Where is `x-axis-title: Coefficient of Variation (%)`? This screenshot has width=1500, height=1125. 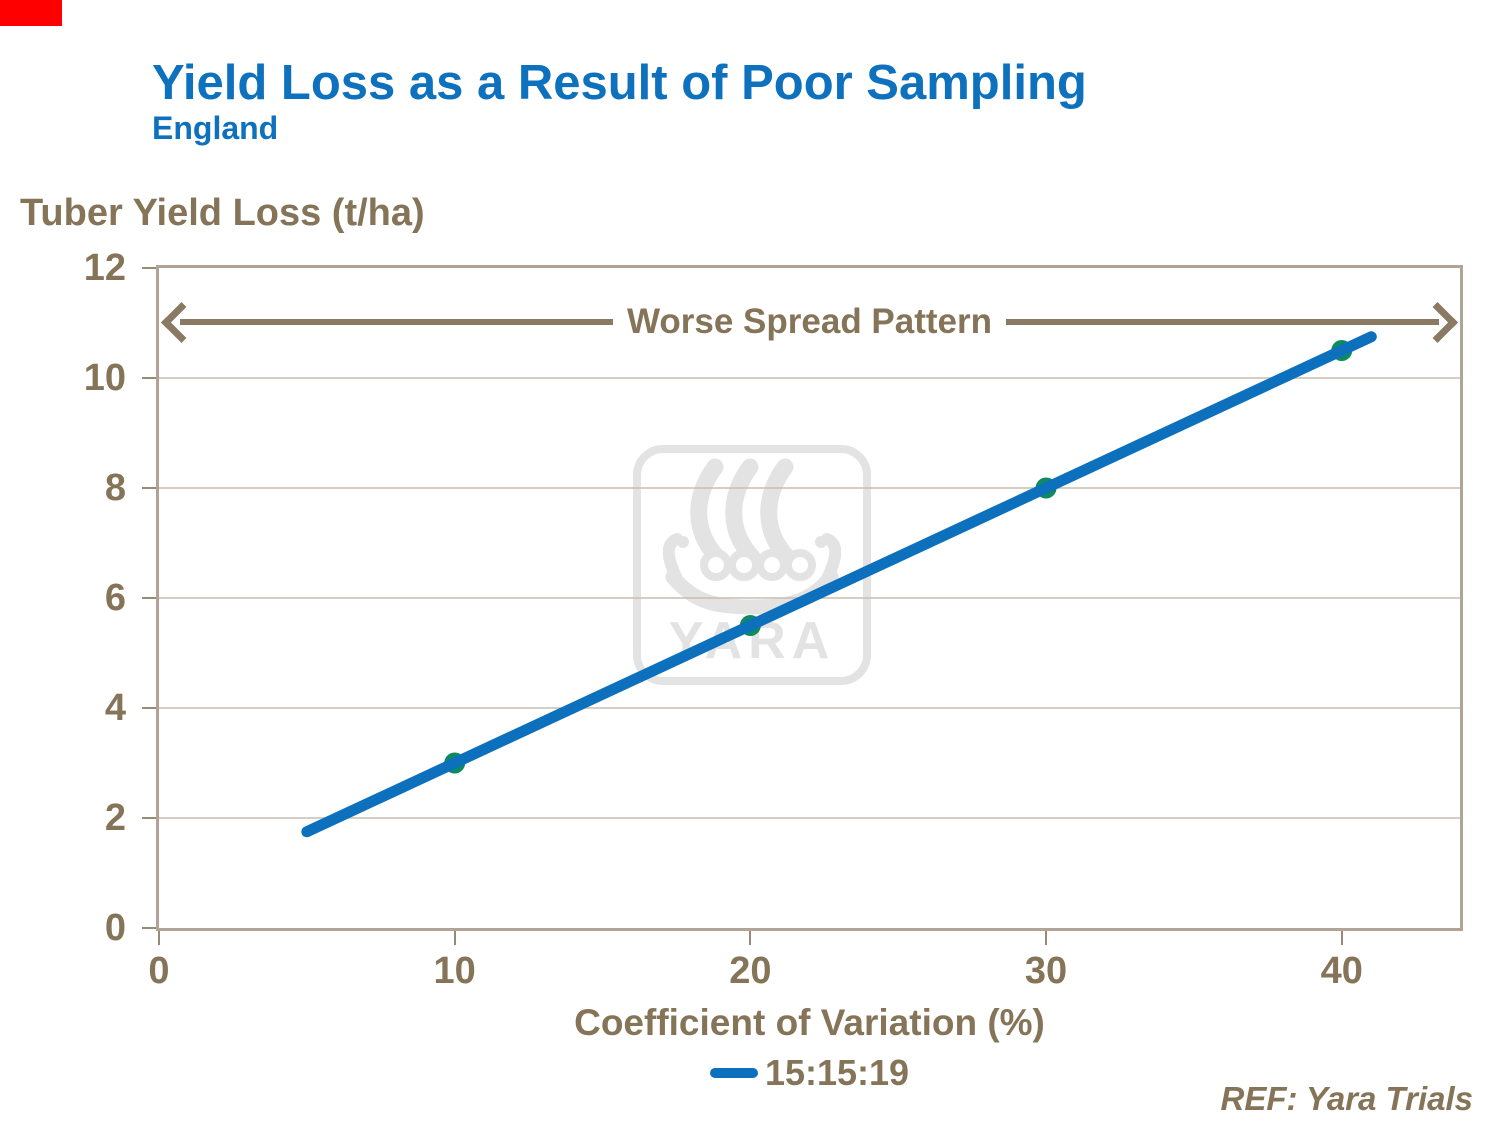
x-axis-title: Coefficient of Variation (%) is located at coordinates (809, 1022).